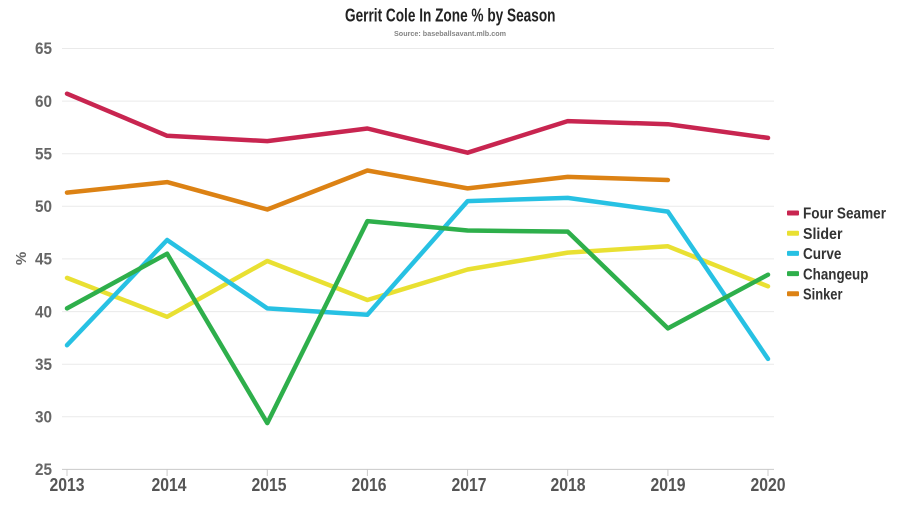 This screenshot has height=506, width=900. Describe the element at coordinates (269, 484) in the screenshot. I see `svg-text: 2015` at that location.